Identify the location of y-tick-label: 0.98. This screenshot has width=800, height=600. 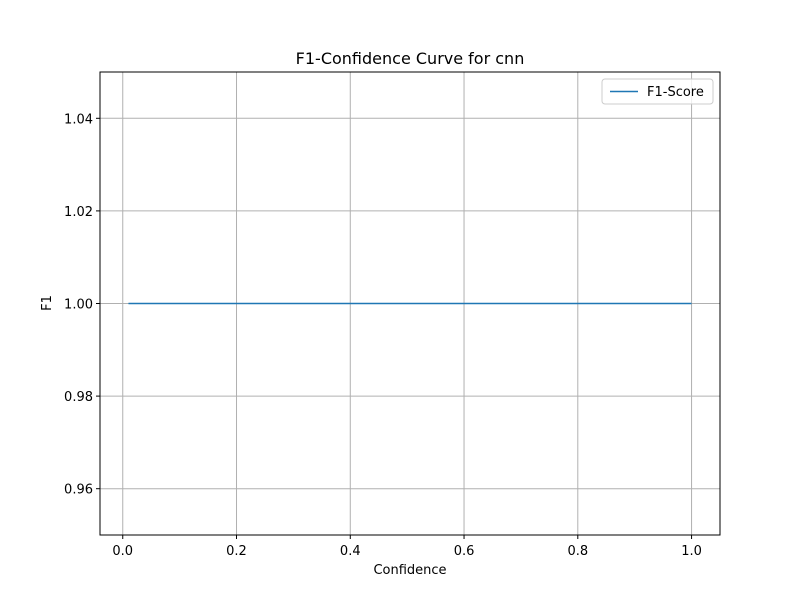
(78, 397).